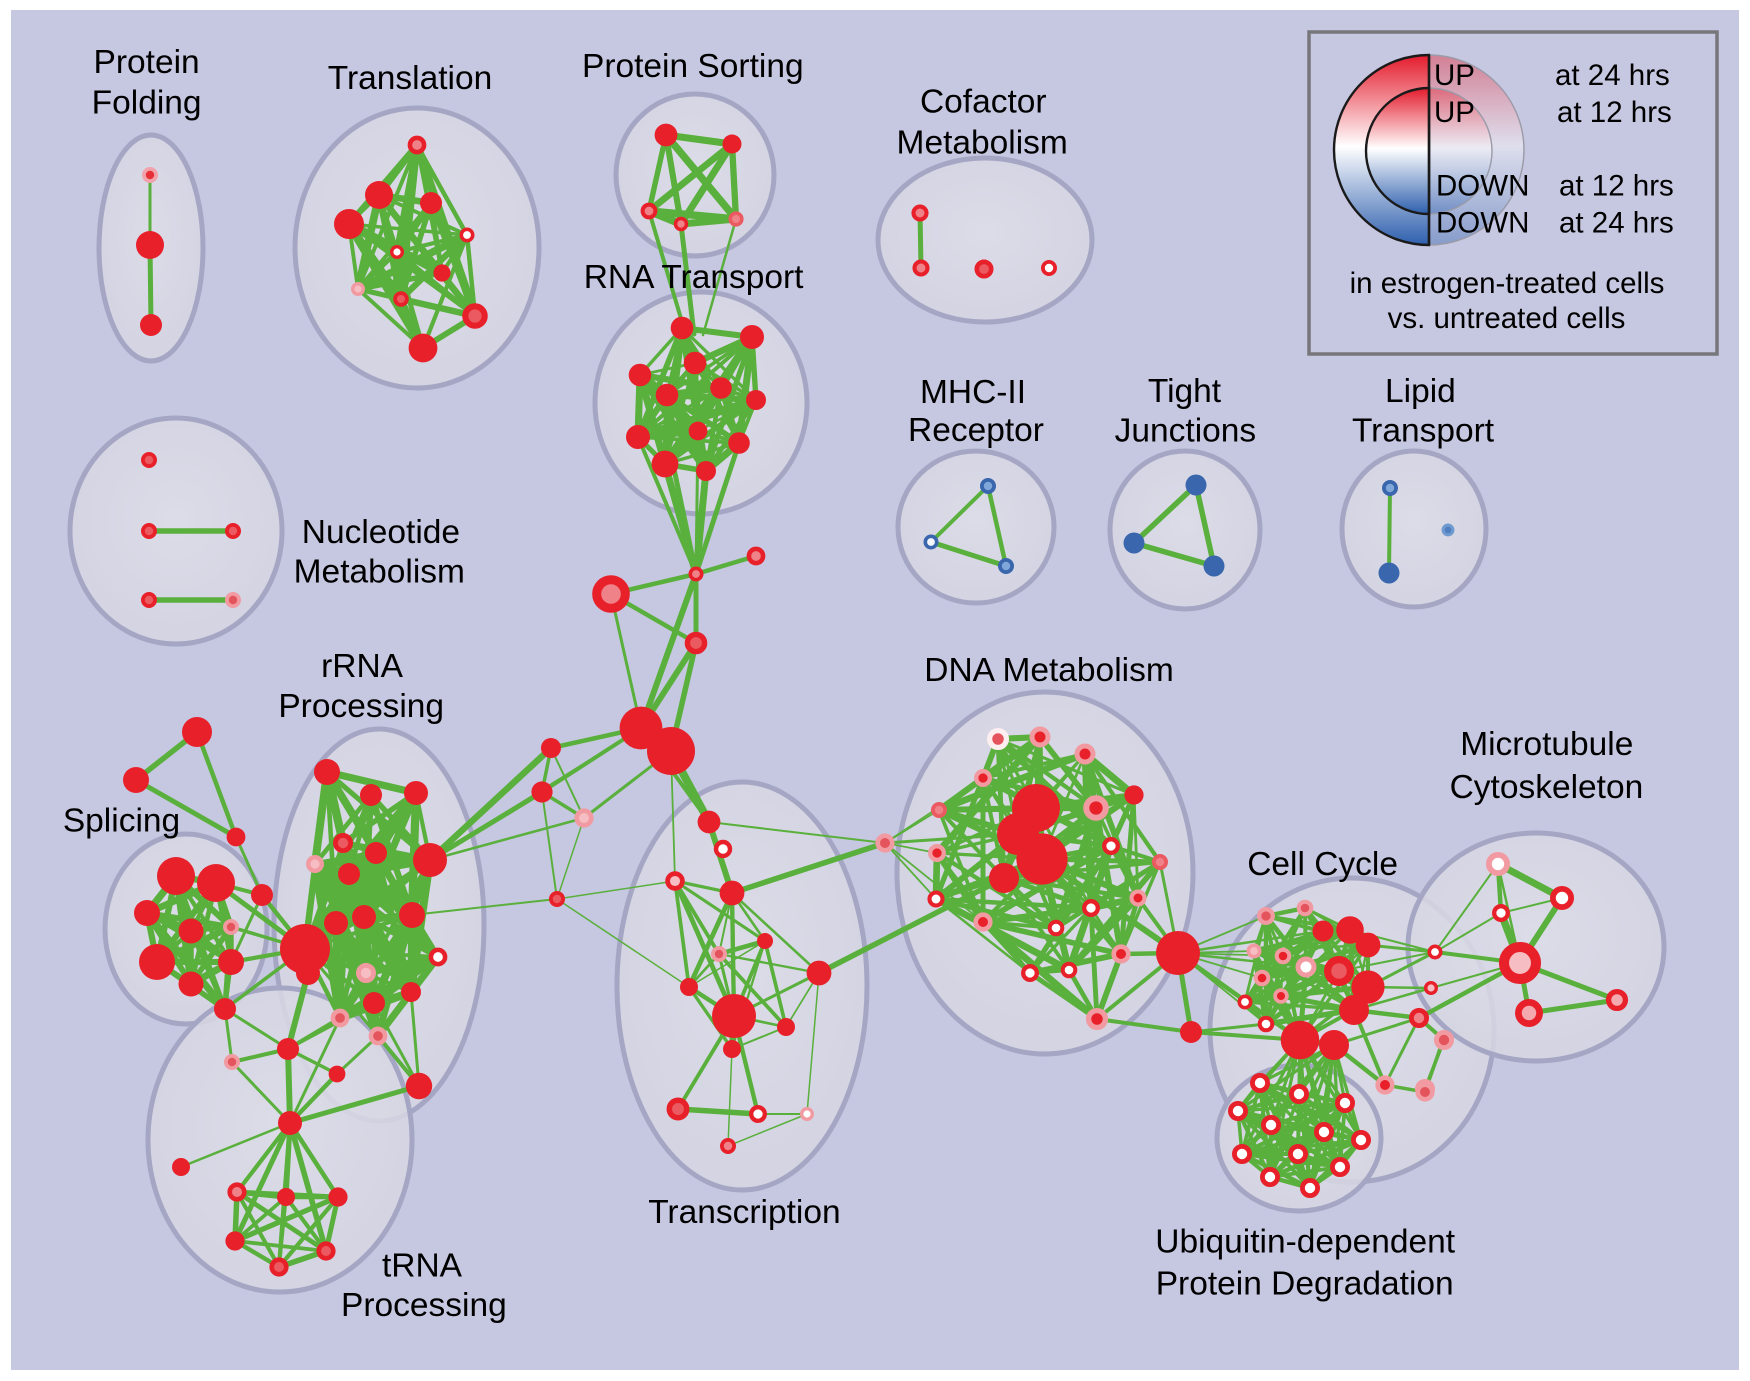  I want to click on svg-text: Junctions, so click(1186, 431).